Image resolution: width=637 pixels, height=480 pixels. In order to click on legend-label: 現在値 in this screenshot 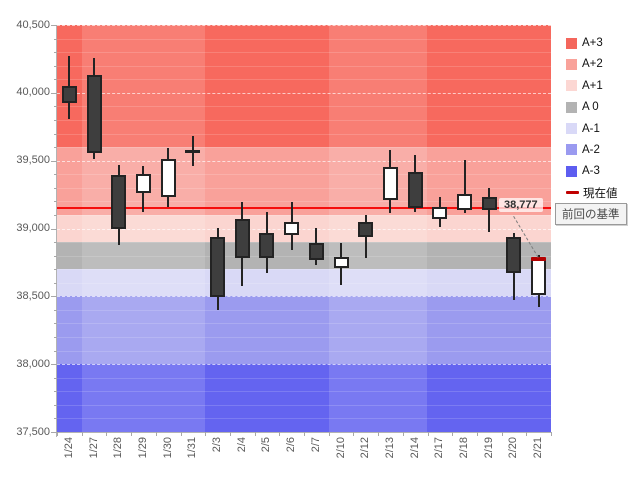, I will do `click(600, 193)`.